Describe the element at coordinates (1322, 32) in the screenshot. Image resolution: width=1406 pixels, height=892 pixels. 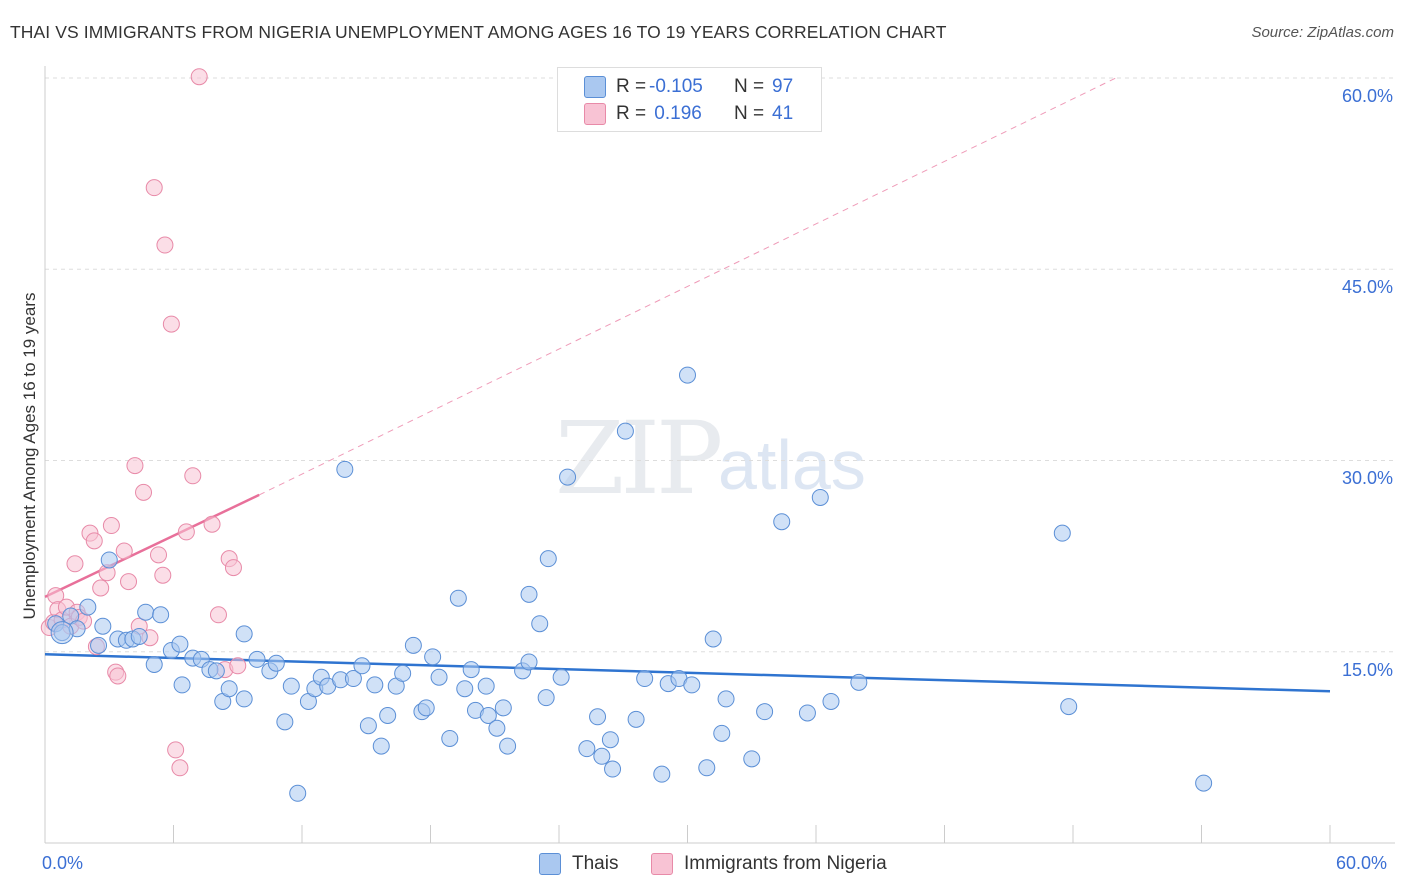
I see `source-label: Source: ZipAtlas.com` at that location.